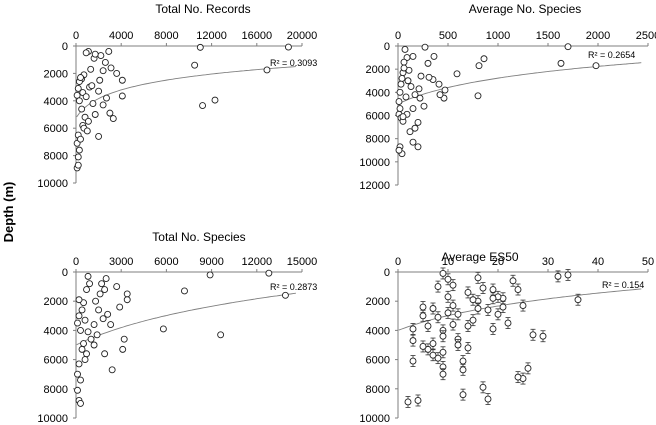 The height and width of the screenshot is (425, 656). Describe the element at coordinates (56, 361) in the screenshot. I see `y-tick-label: 6000` at that location.